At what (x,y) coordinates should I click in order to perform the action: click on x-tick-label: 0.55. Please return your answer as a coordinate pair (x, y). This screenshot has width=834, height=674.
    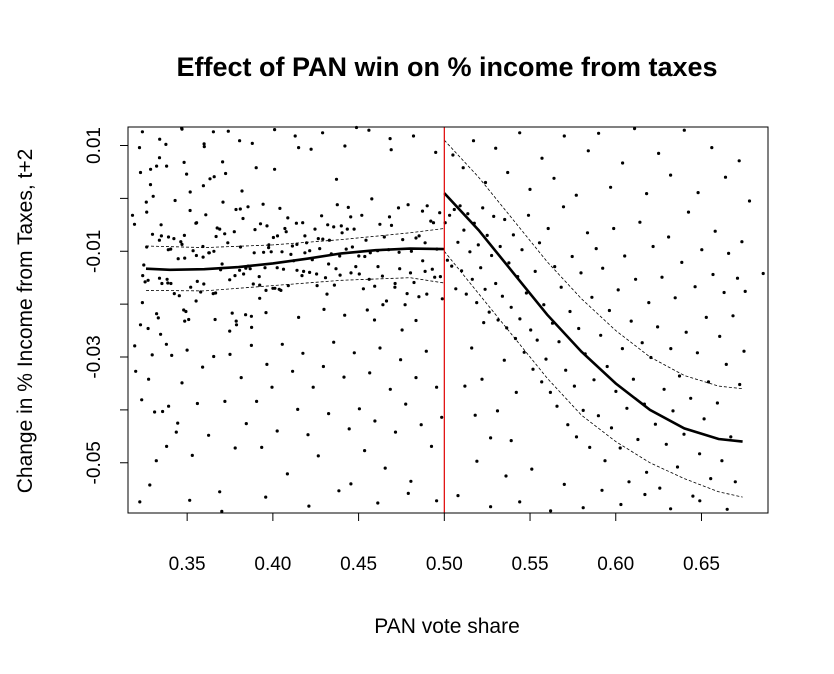
    Looking at the image, I should click on (530, 564).